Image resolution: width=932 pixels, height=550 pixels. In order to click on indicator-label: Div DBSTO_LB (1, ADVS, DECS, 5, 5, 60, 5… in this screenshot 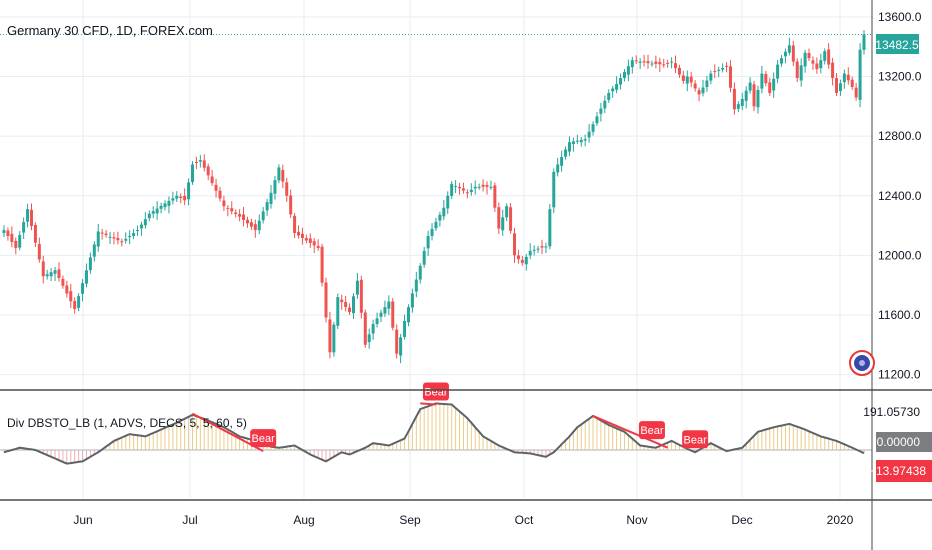, I will do `click(127, 423)`.